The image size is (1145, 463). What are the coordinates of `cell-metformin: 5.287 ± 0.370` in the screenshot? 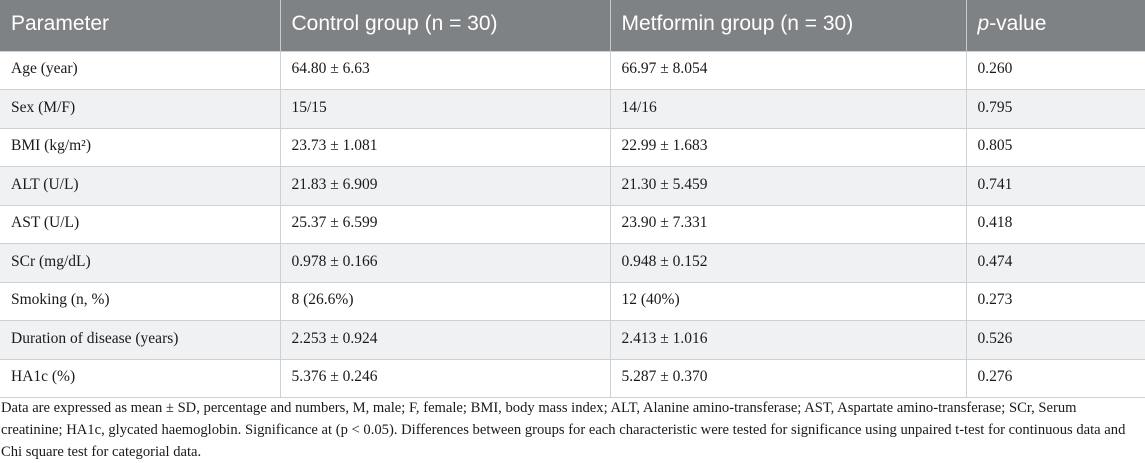 It's located at (788, 378).